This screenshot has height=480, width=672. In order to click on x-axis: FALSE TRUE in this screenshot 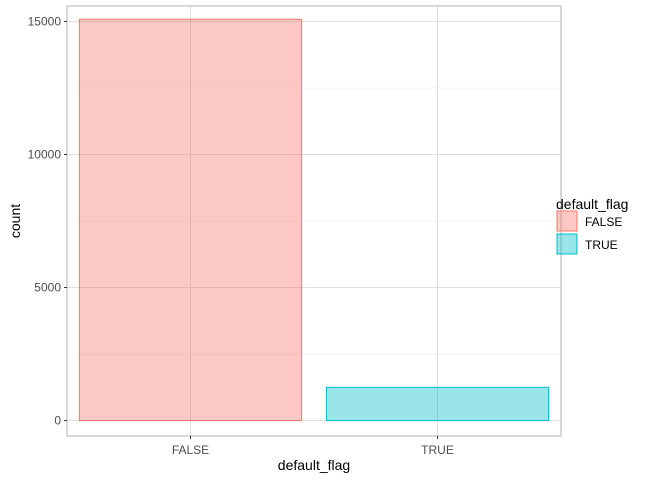, I will do `click(313, 446)`.